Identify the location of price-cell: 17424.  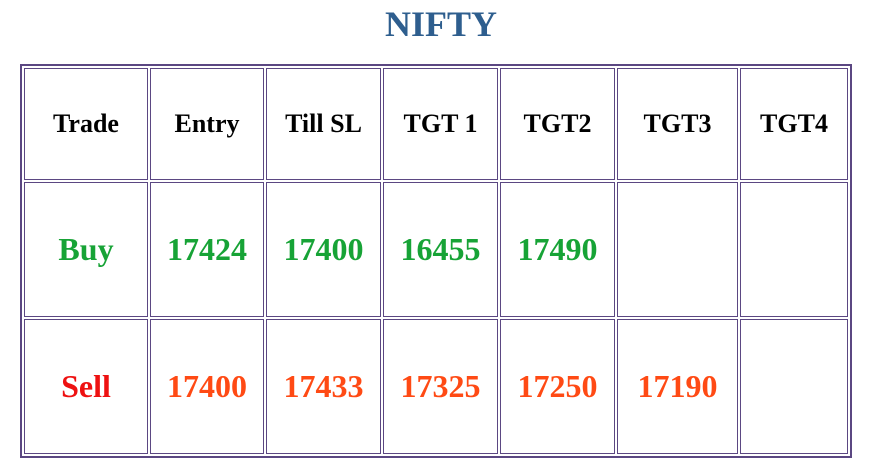
(207, 249).